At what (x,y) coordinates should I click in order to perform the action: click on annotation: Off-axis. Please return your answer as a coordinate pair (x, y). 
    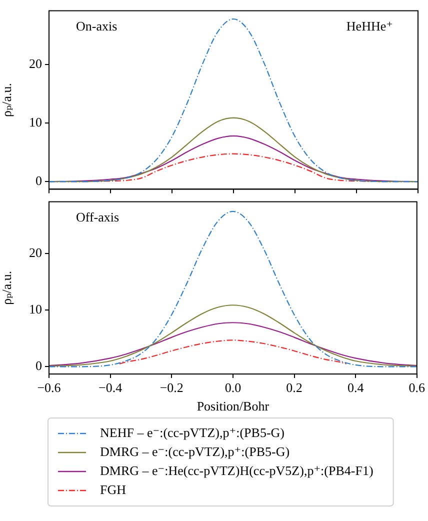
    Looking at the image, I should click on (98, 217).